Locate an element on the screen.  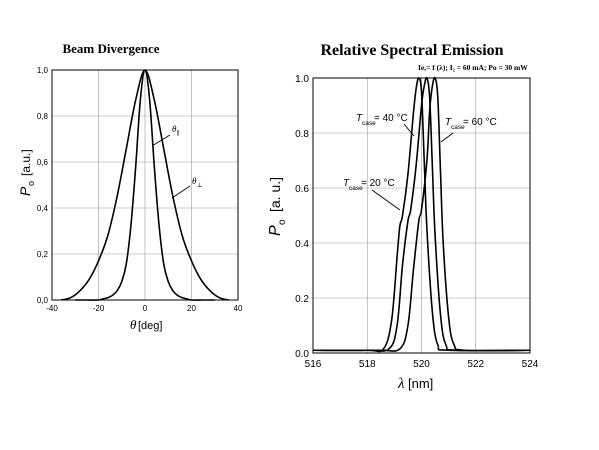
x-tick-label: 518 is located at coordinates (367, 364).